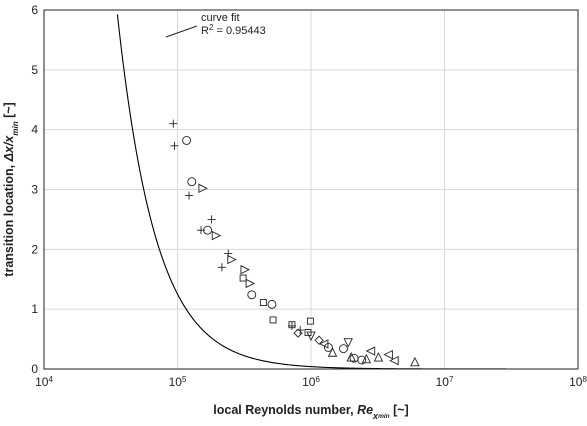 The width and height of the screenshot is (587, 426). I want to click on y-tick-label: 2, so click(34, 249).